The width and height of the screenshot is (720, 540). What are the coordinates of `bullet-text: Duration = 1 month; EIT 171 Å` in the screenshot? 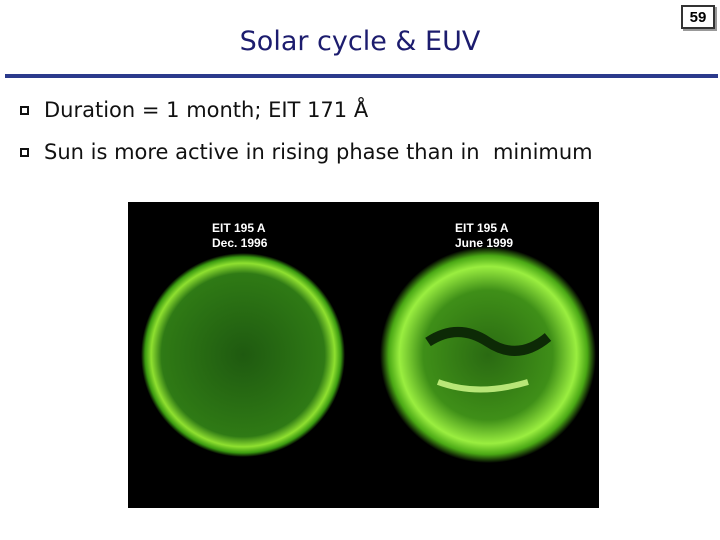 It's located at (206, 110).